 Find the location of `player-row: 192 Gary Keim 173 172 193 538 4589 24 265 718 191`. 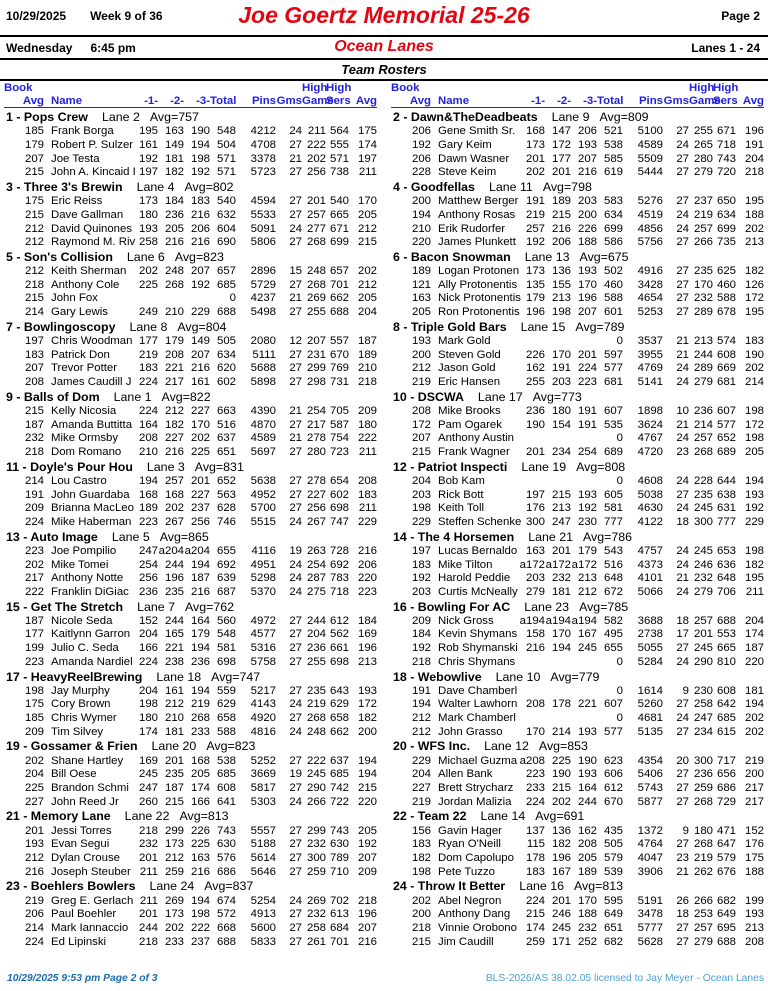

player-row: 192 Gary Keim 173 172 193 538 4589 24 265 718 191 is located at coordinates (577, 146).